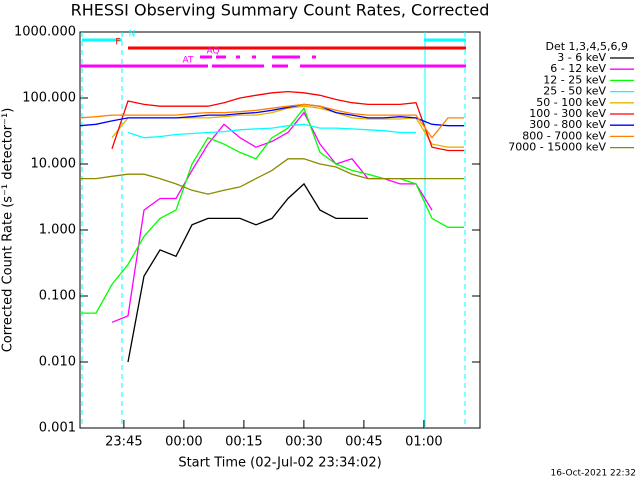 This screenshot has width=640, height=480. What do you see at coordinates (57, 428) in the screenshot?
I see `y-tick-label: 0.001` at bounding box center [57, 428].